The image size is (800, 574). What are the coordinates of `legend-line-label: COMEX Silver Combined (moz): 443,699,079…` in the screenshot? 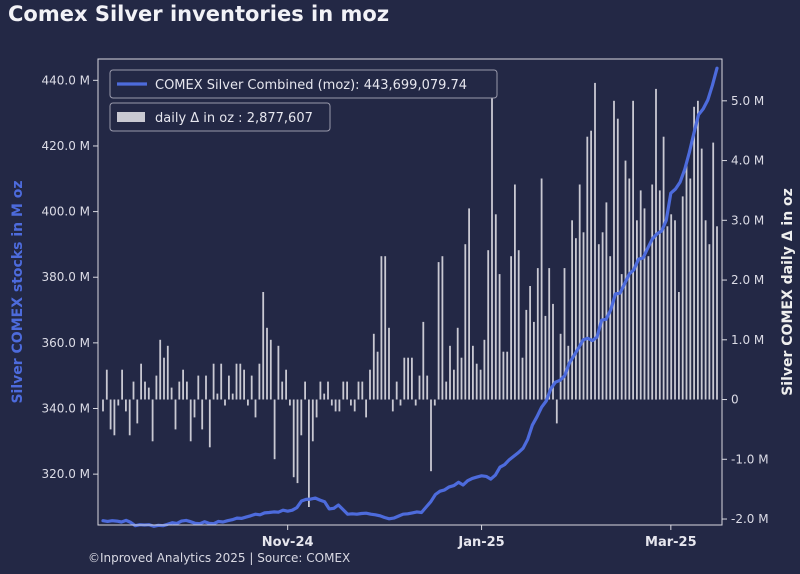 It's located at (311, 85).